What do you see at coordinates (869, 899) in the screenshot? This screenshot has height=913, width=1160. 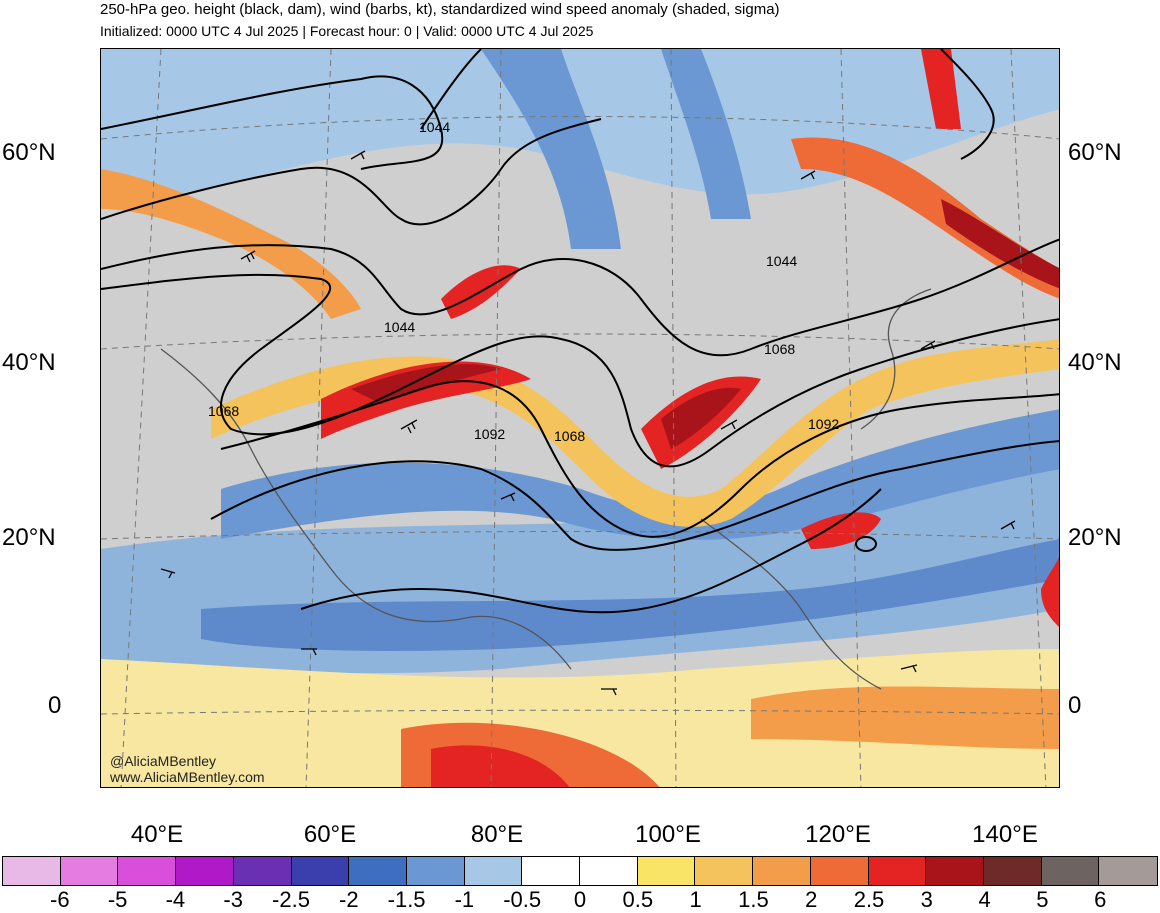 I see `colorbar-label: 2.5` at bounding box center [869, 899].